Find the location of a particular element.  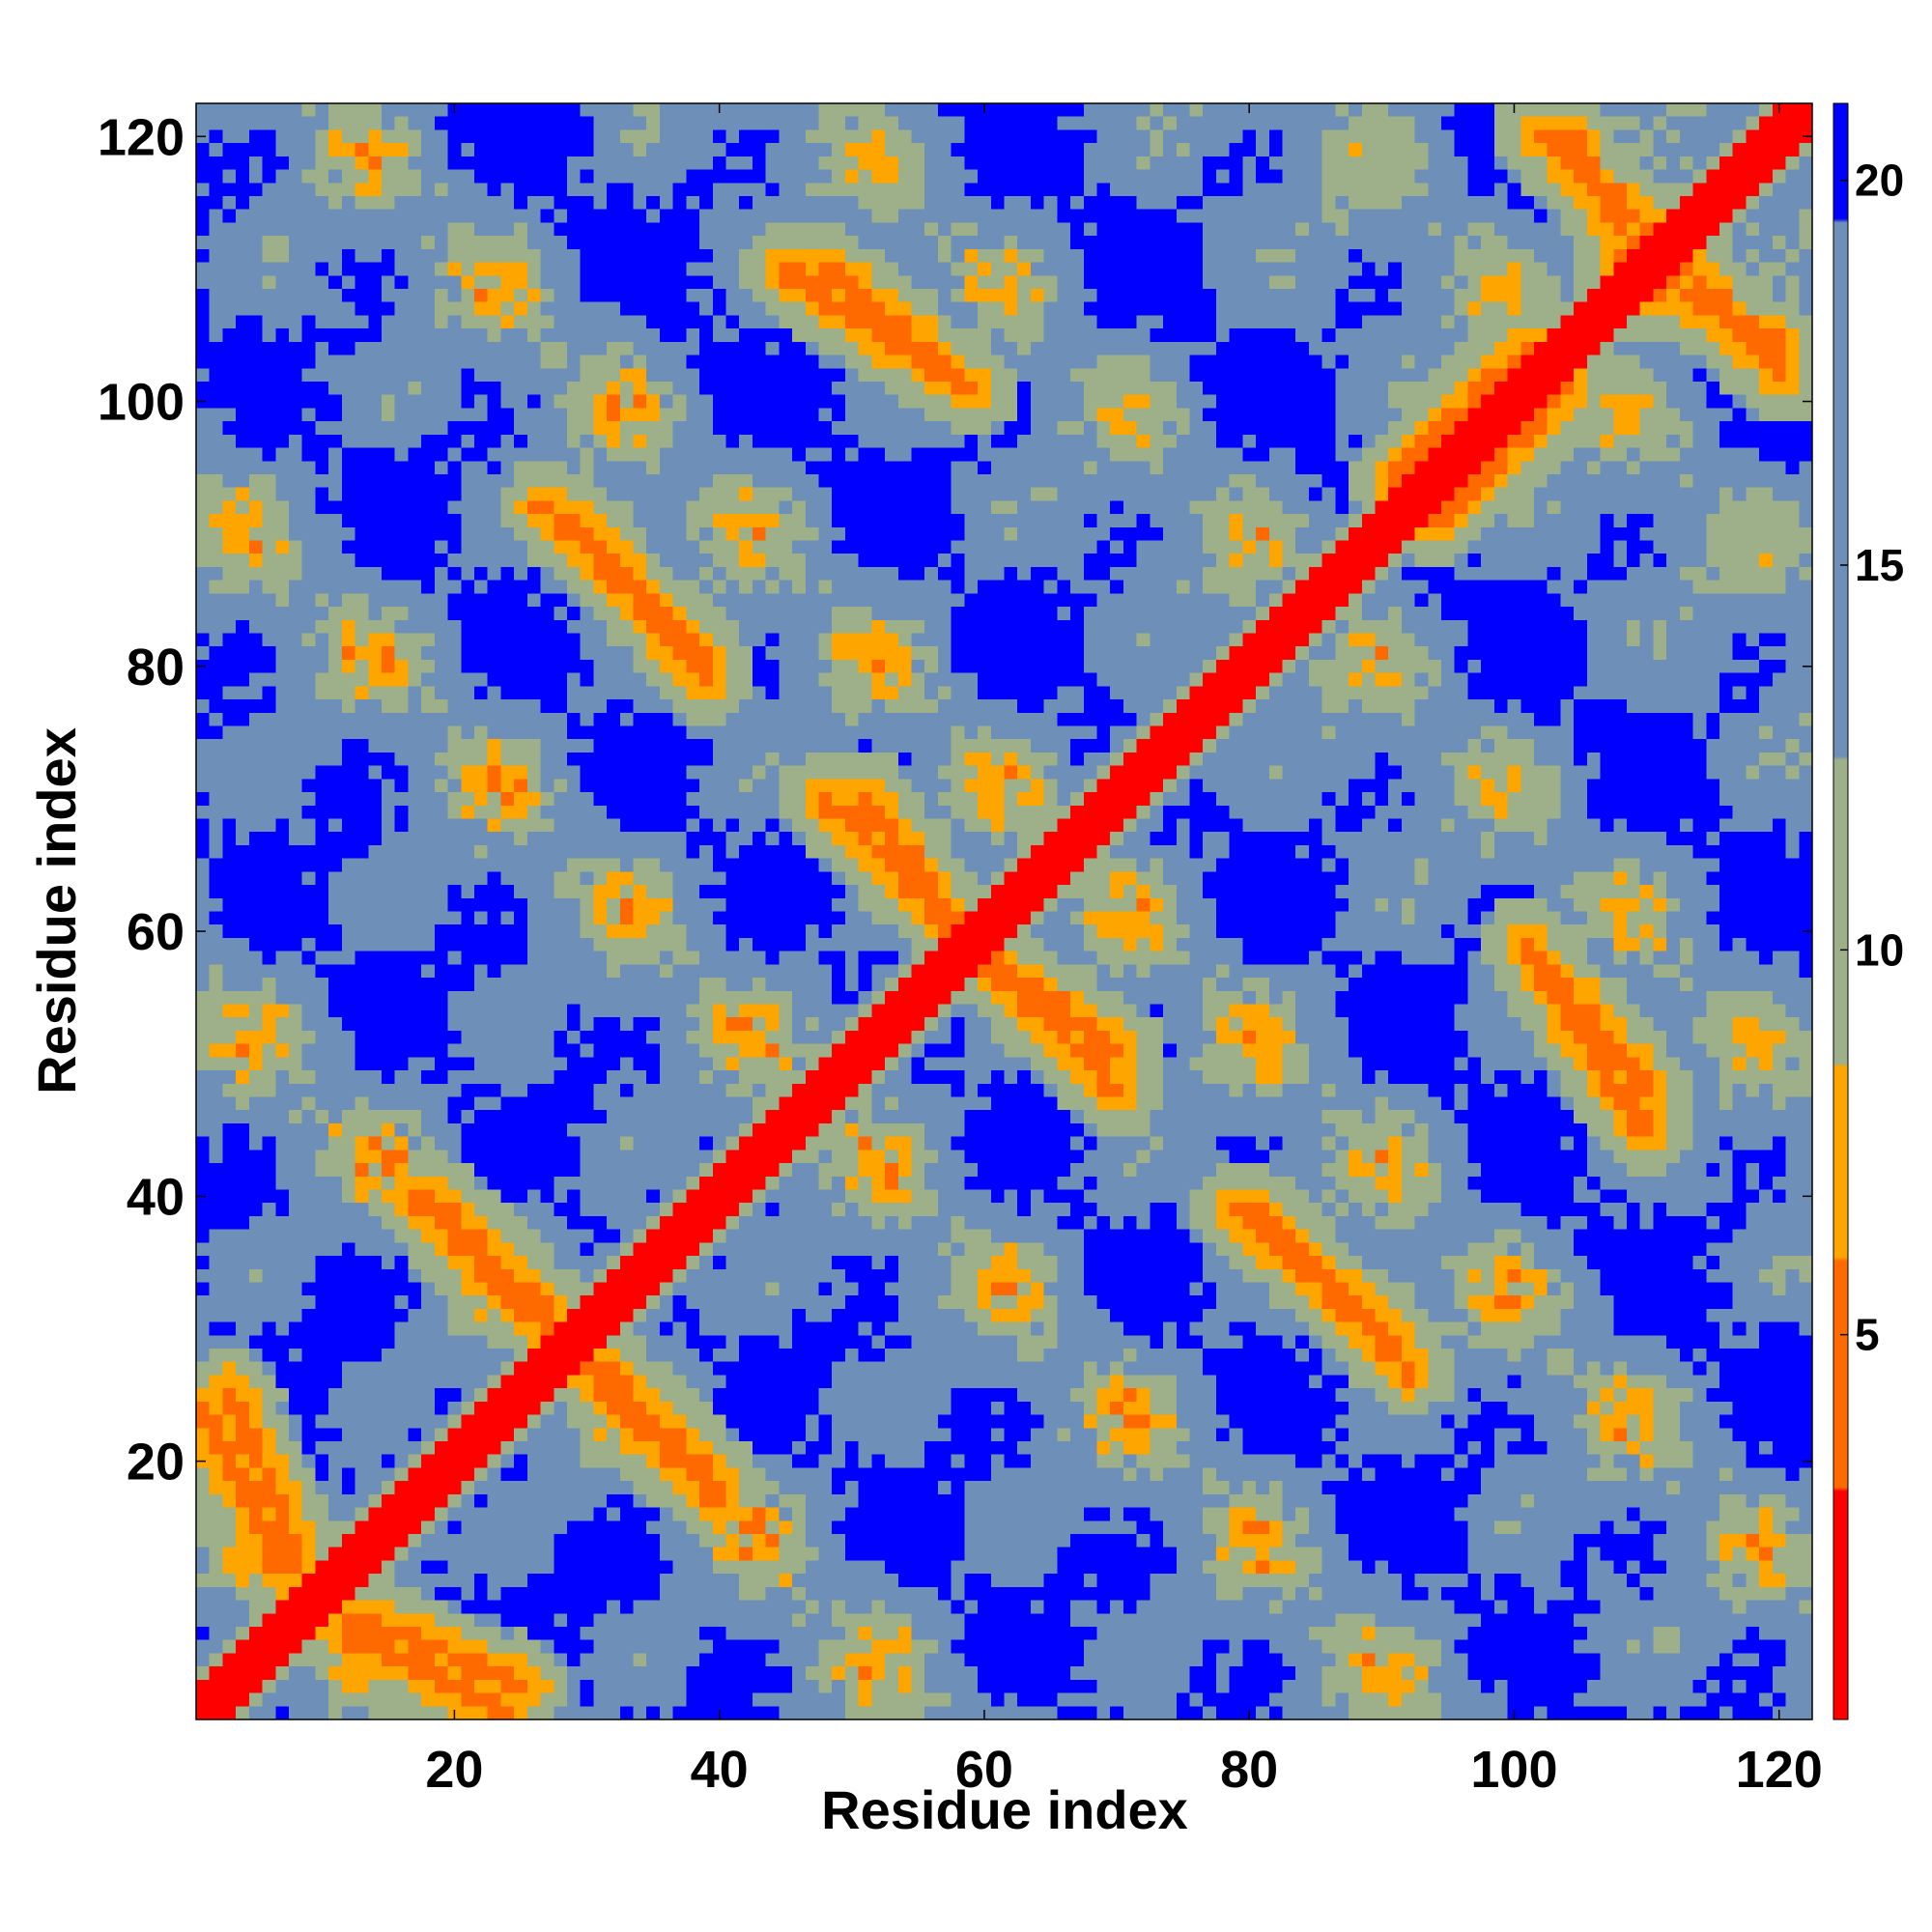

x-tick-label: 100 is located at coordinates (1513, 1770).